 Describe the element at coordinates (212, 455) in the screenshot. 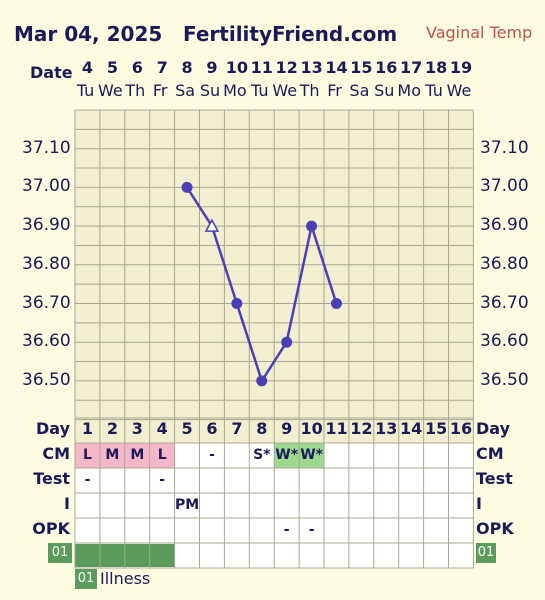

I see `cm-cell: -` at that location.